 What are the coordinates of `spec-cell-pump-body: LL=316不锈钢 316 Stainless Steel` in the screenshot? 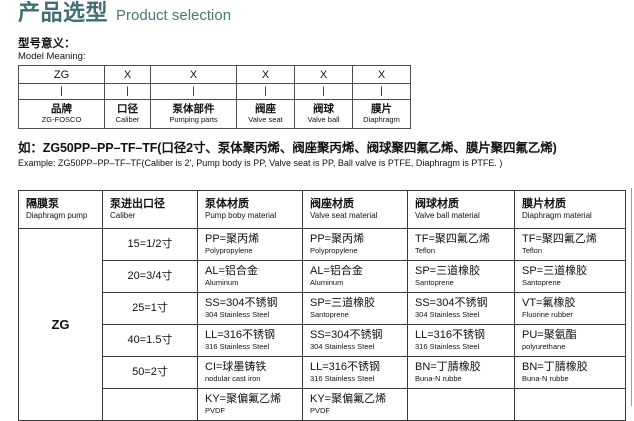 It's located at (250, 340).